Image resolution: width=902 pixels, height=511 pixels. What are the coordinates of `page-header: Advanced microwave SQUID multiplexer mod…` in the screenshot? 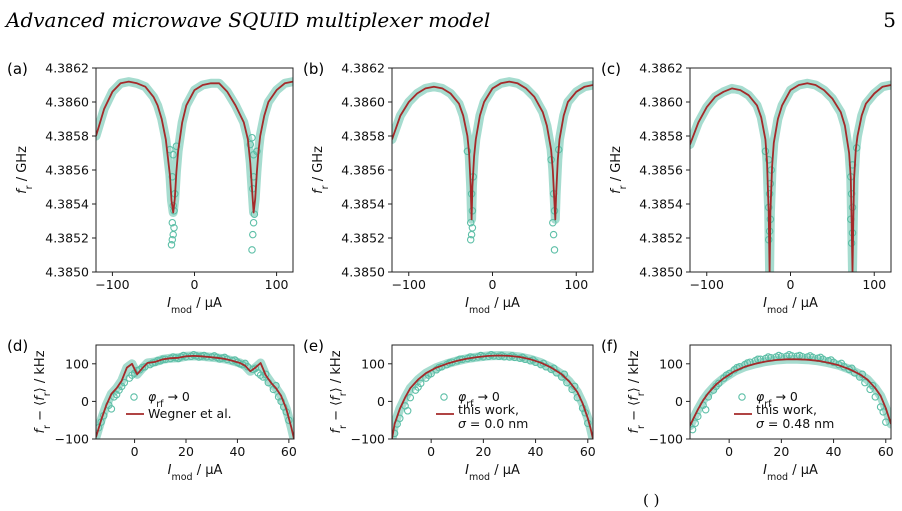 It's located at (451, 22).